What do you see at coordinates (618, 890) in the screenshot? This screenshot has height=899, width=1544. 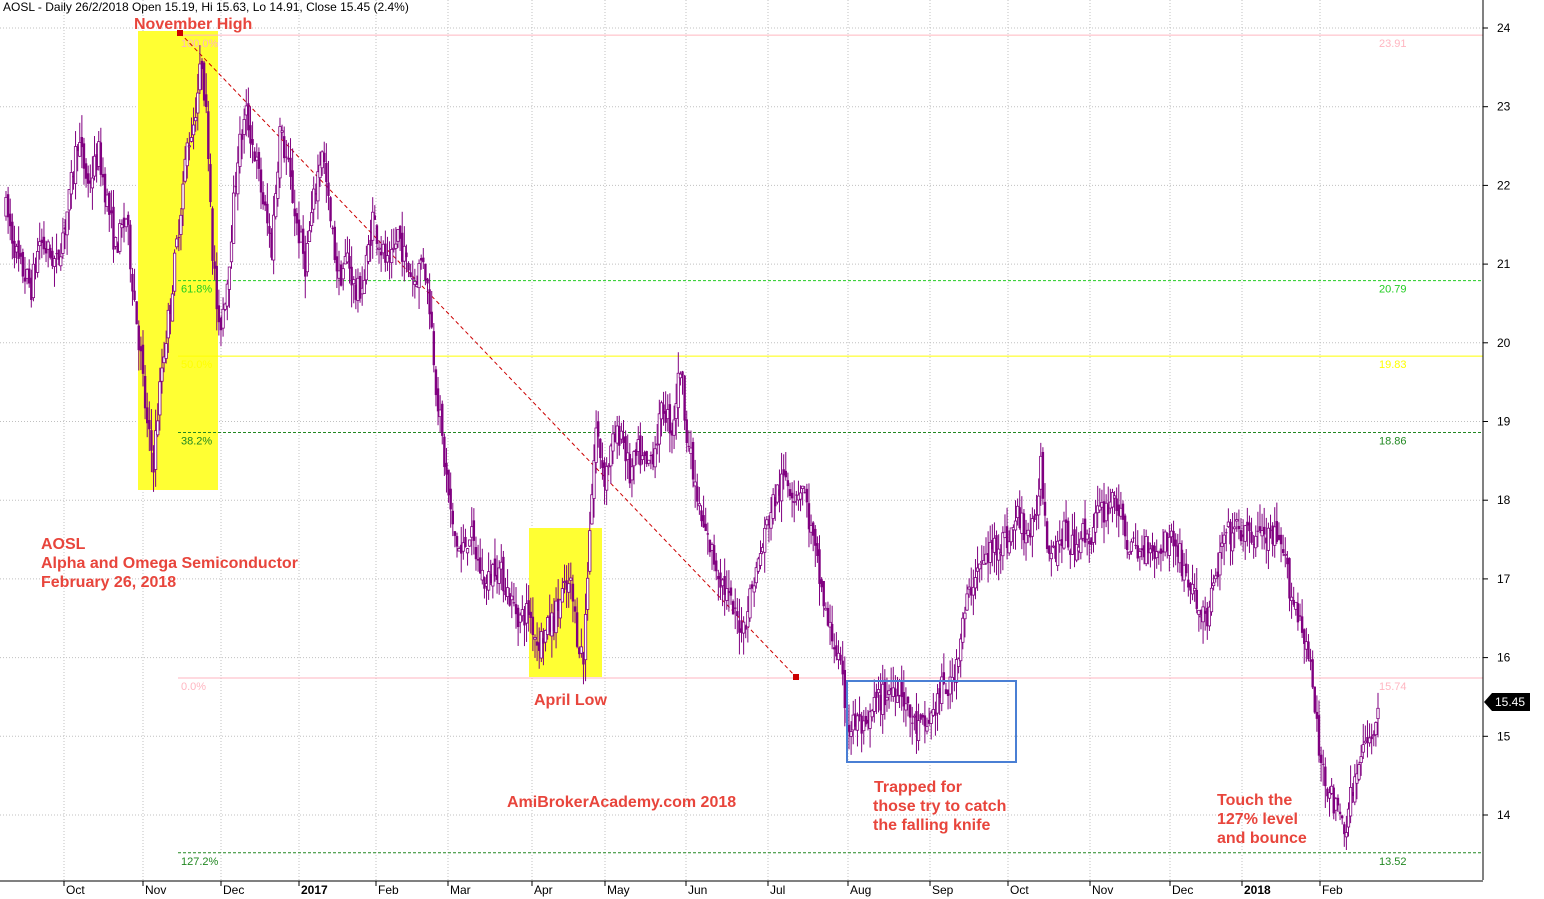 I see `x-tick-label: May` at bounding box center [618, 890].